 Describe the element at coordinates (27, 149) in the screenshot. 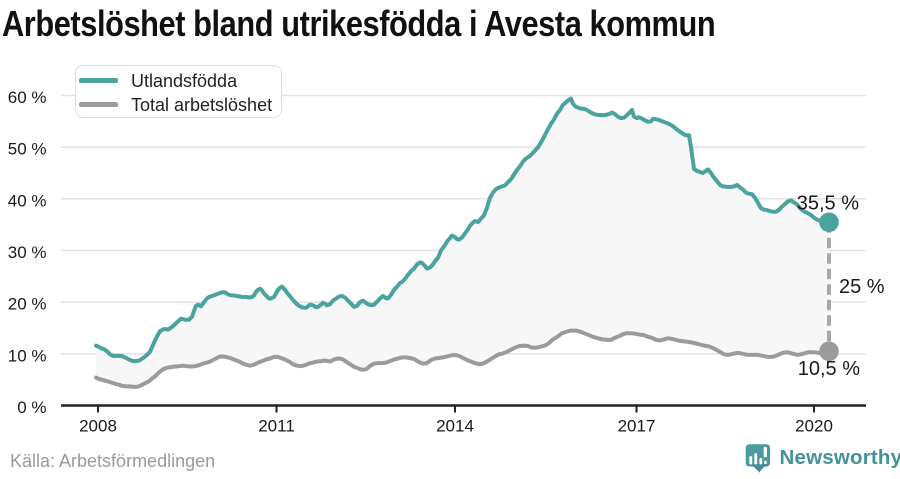

I see `svg-text: 50 %` at that location.